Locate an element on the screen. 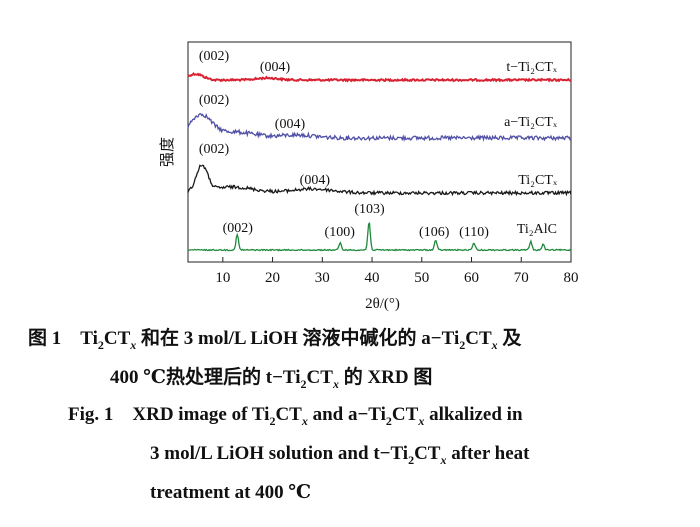 This screenshot has height=527, width=700. x-tick-label: 50 is located at coordinates (421, 278).